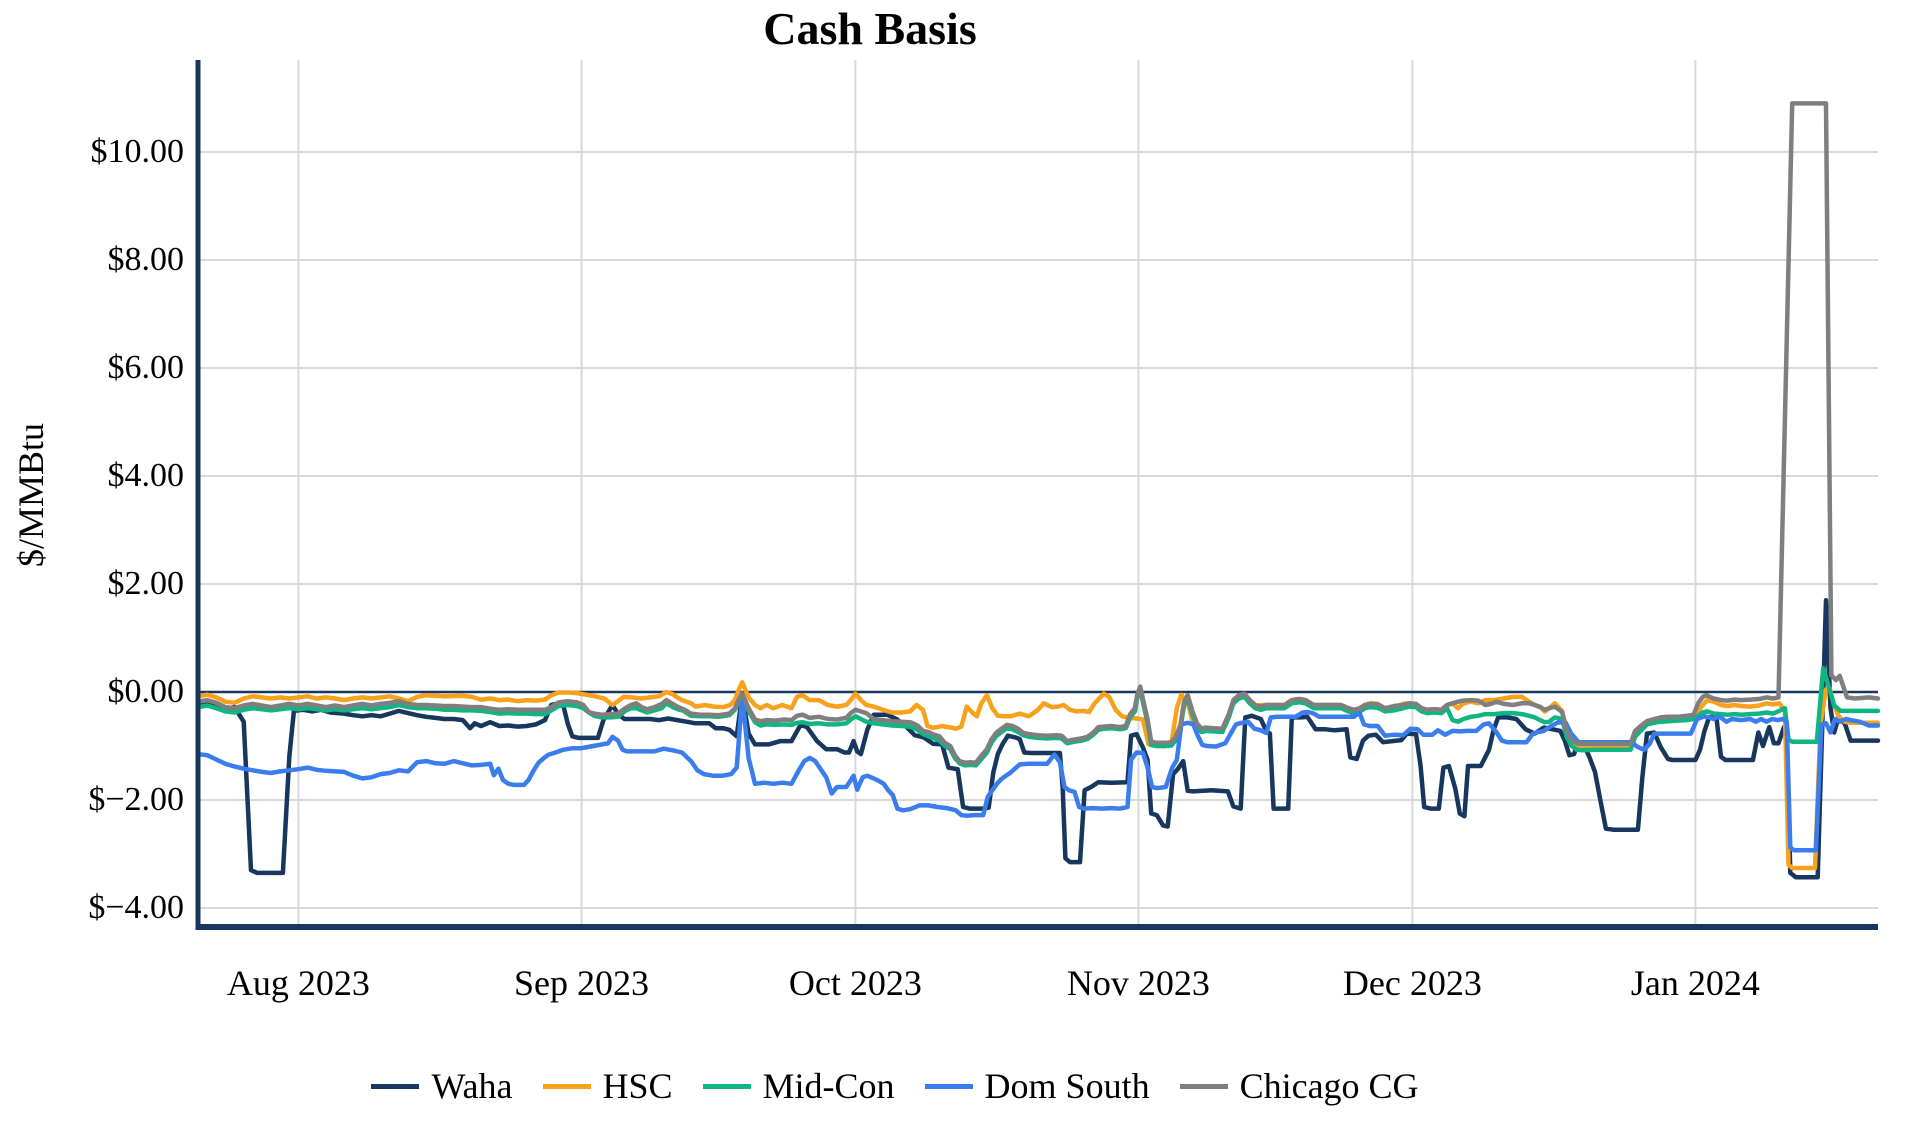 This screenshot has height=1128, width=1920. Describe the element at coordinates (581, 983) in the screenshot. I see `x-tick-label: Sep 2023` at that location.